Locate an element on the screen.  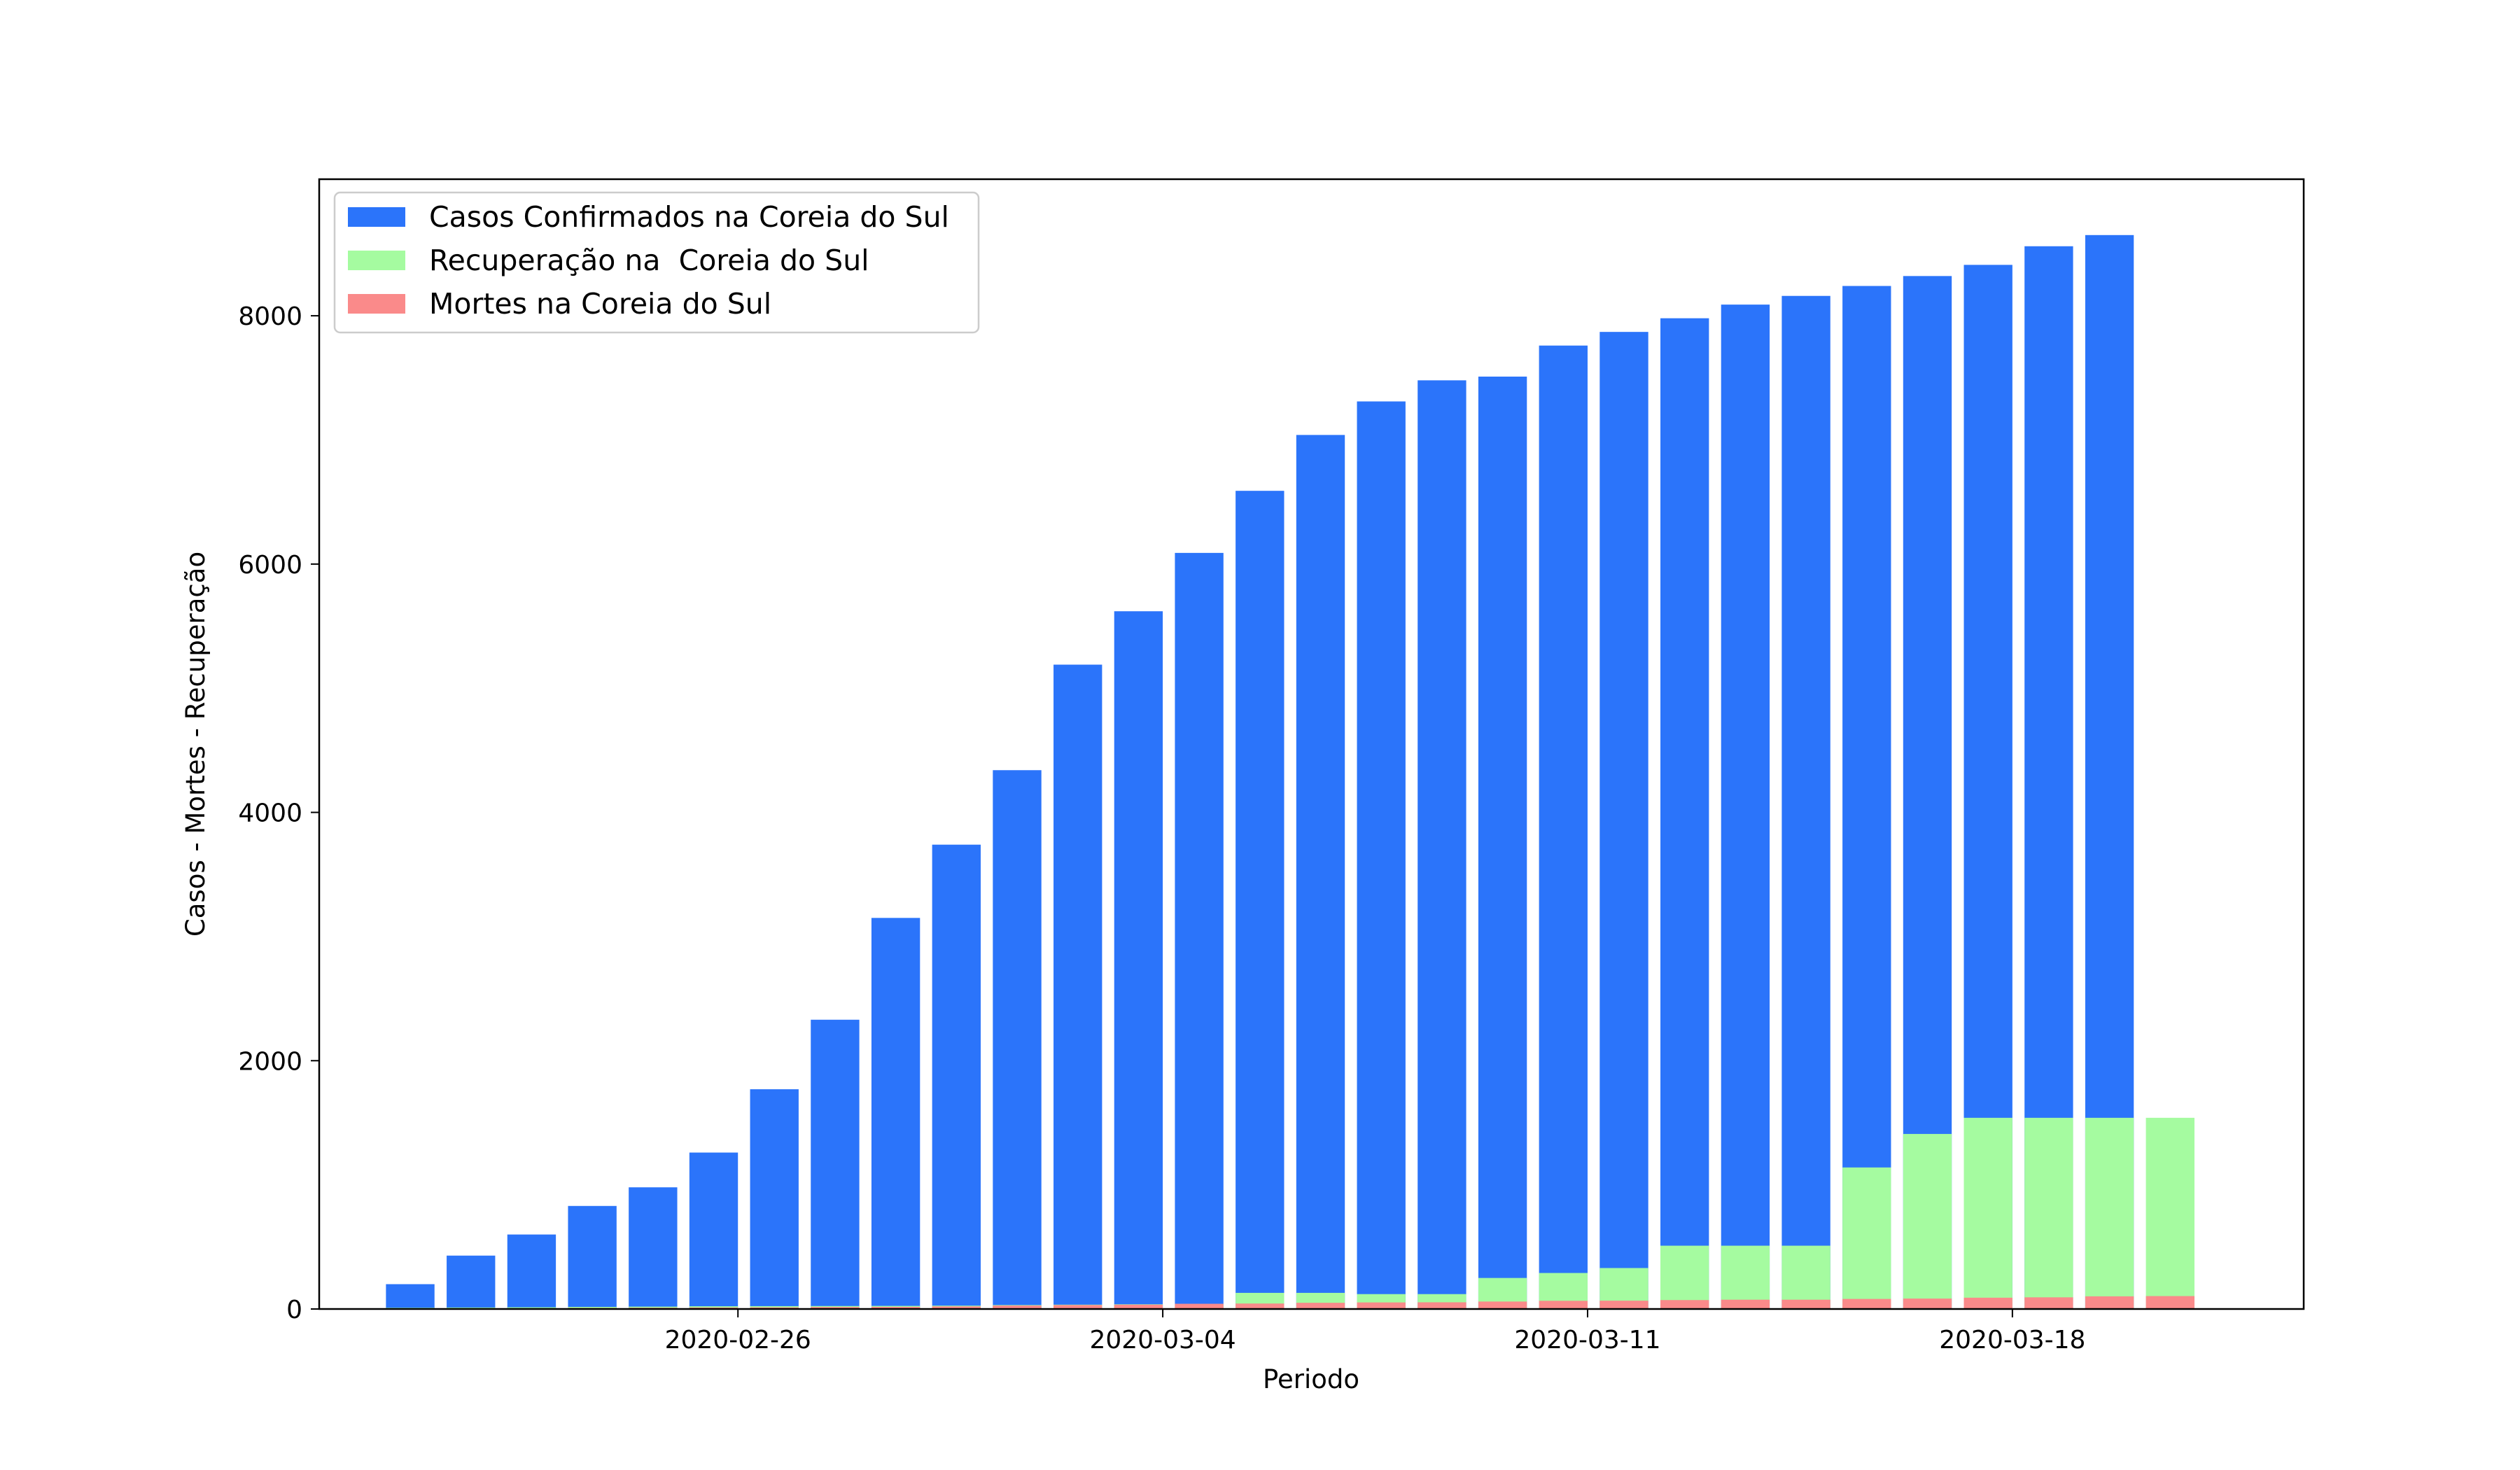
y-axis: 0 2000 4000 6000 8000 is located at coordinates (278, 813).